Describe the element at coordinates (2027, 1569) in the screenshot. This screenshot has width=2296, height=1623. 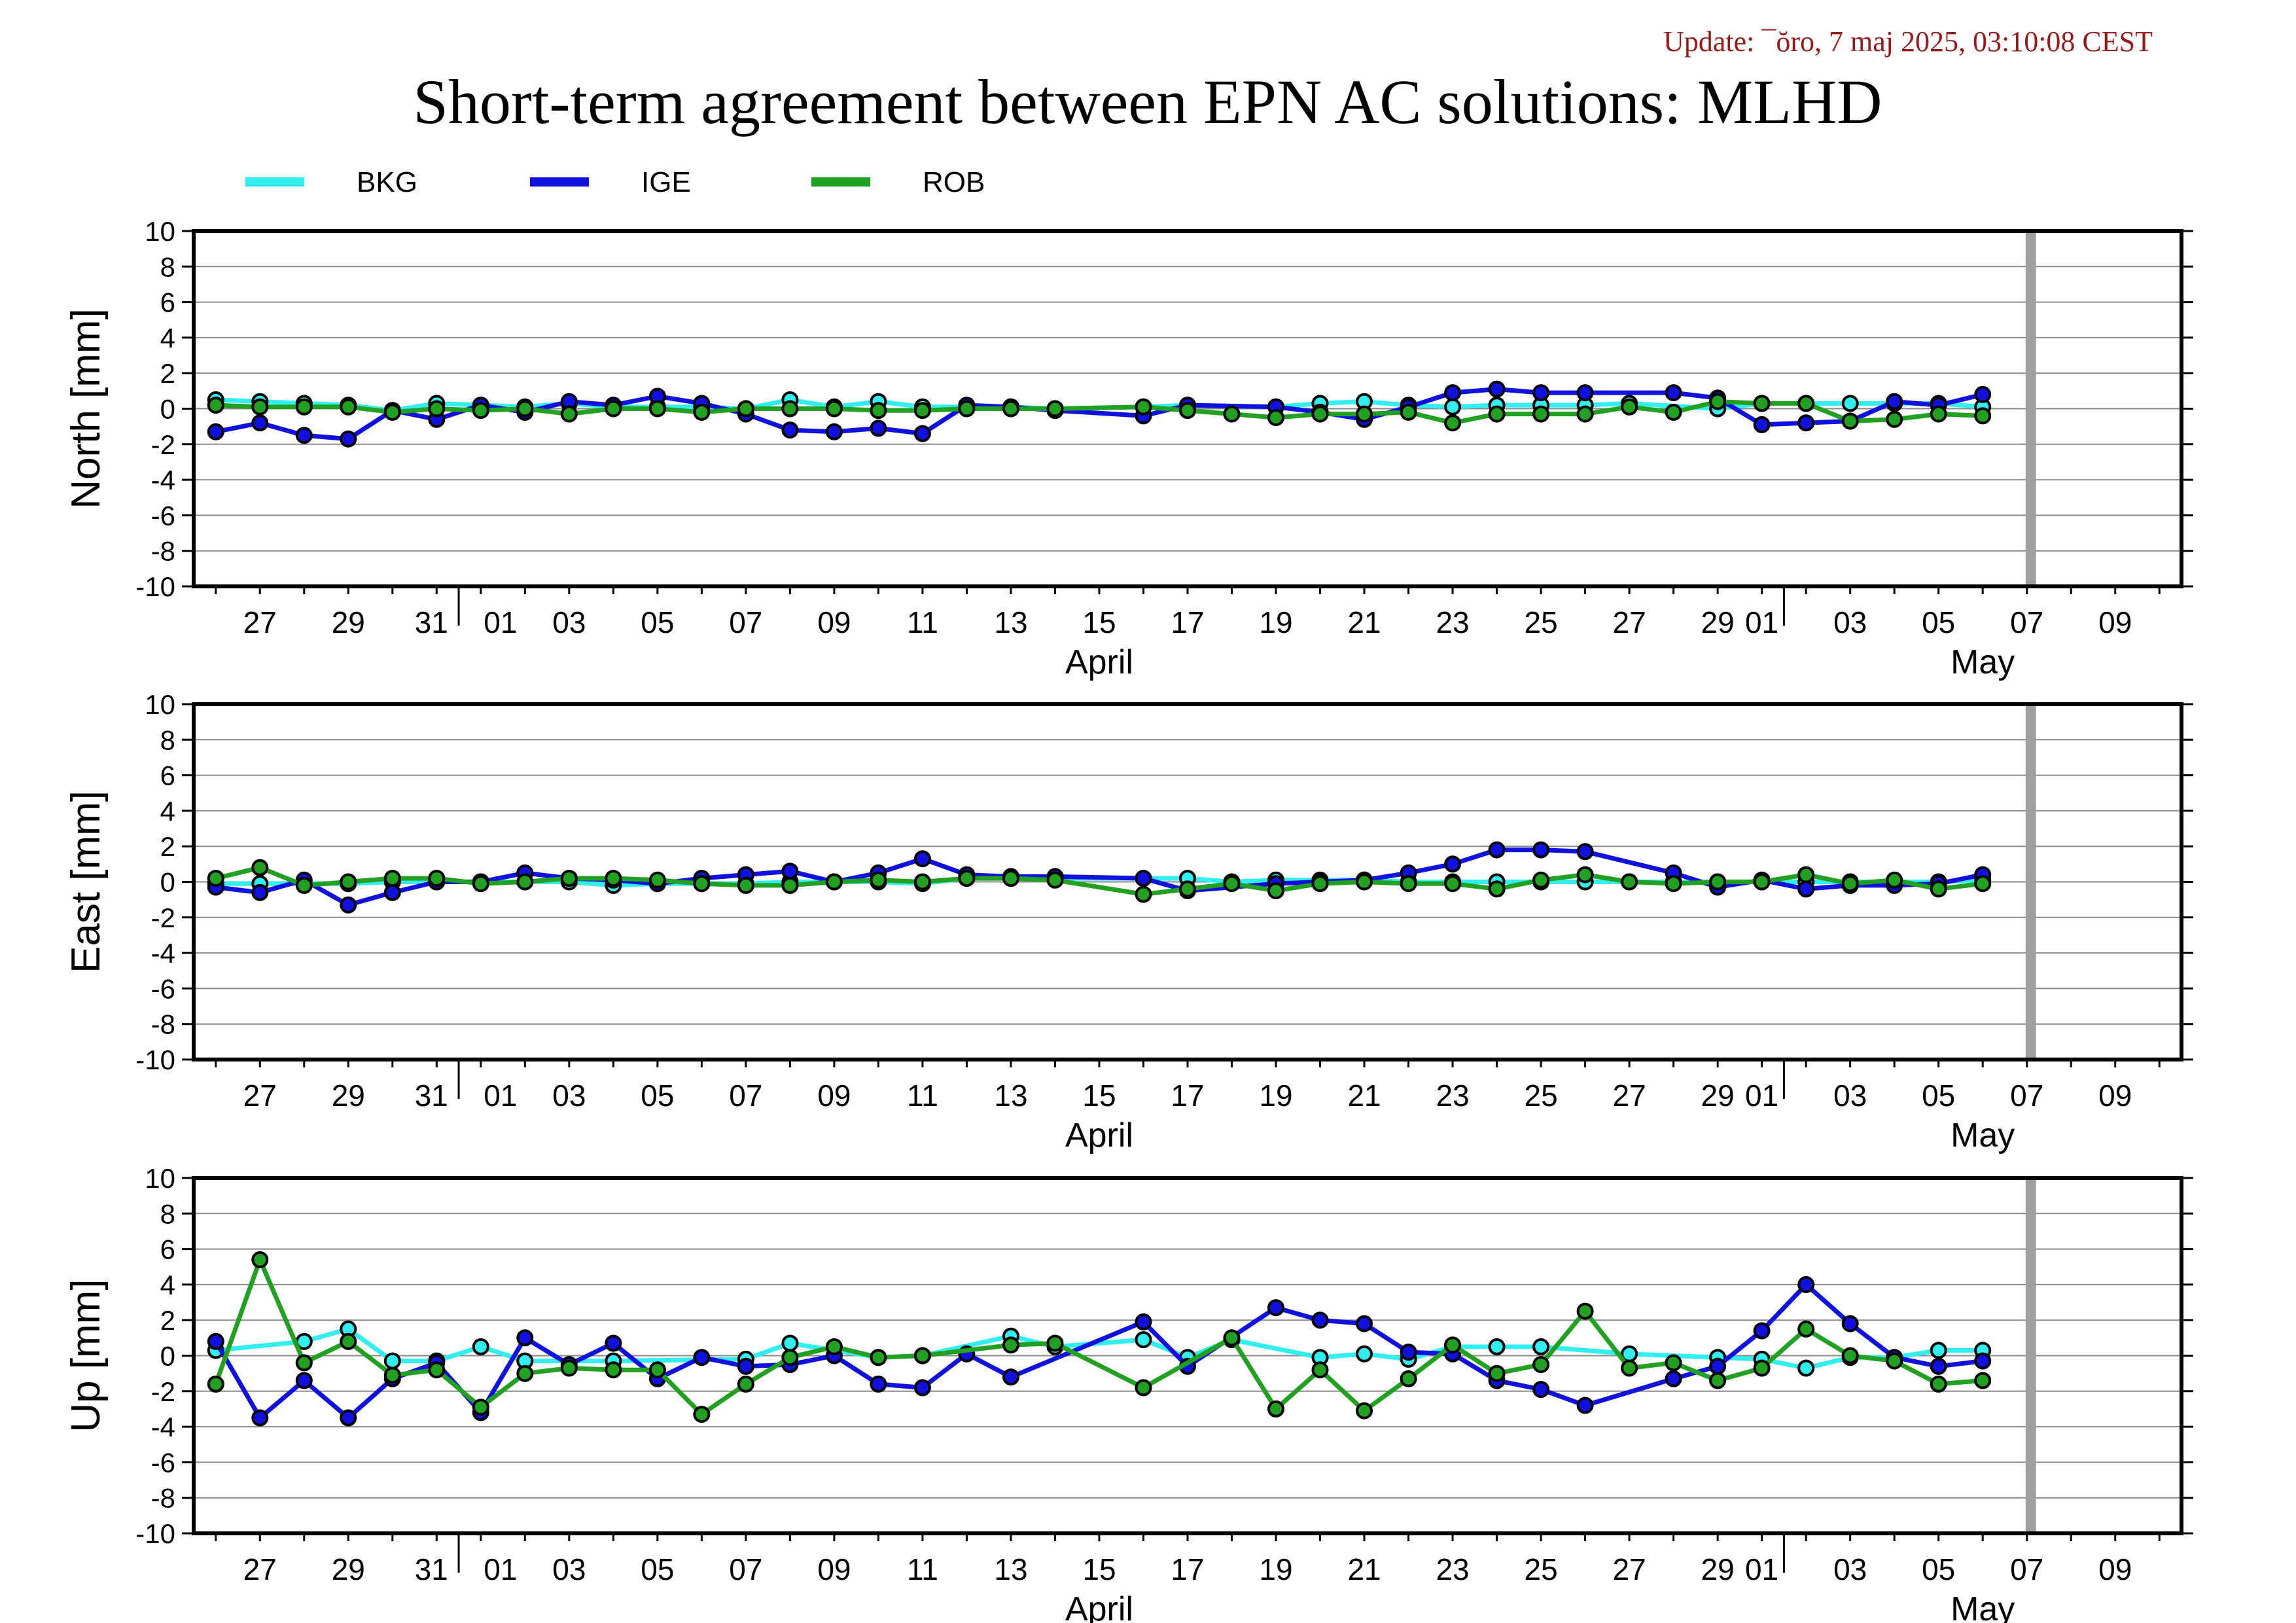
I see `x-tick-label: 07` at that location.